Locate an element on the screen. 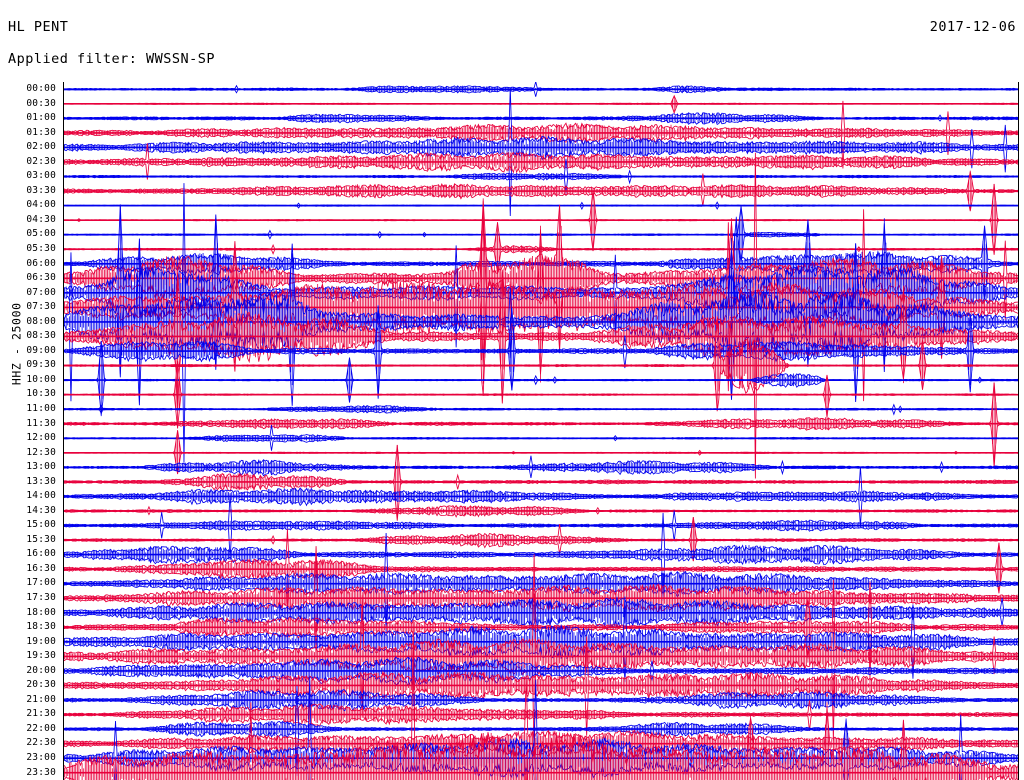 The image size is (1024, 780). time-label-1630: 16:30 is located at coordinates (41, 568).